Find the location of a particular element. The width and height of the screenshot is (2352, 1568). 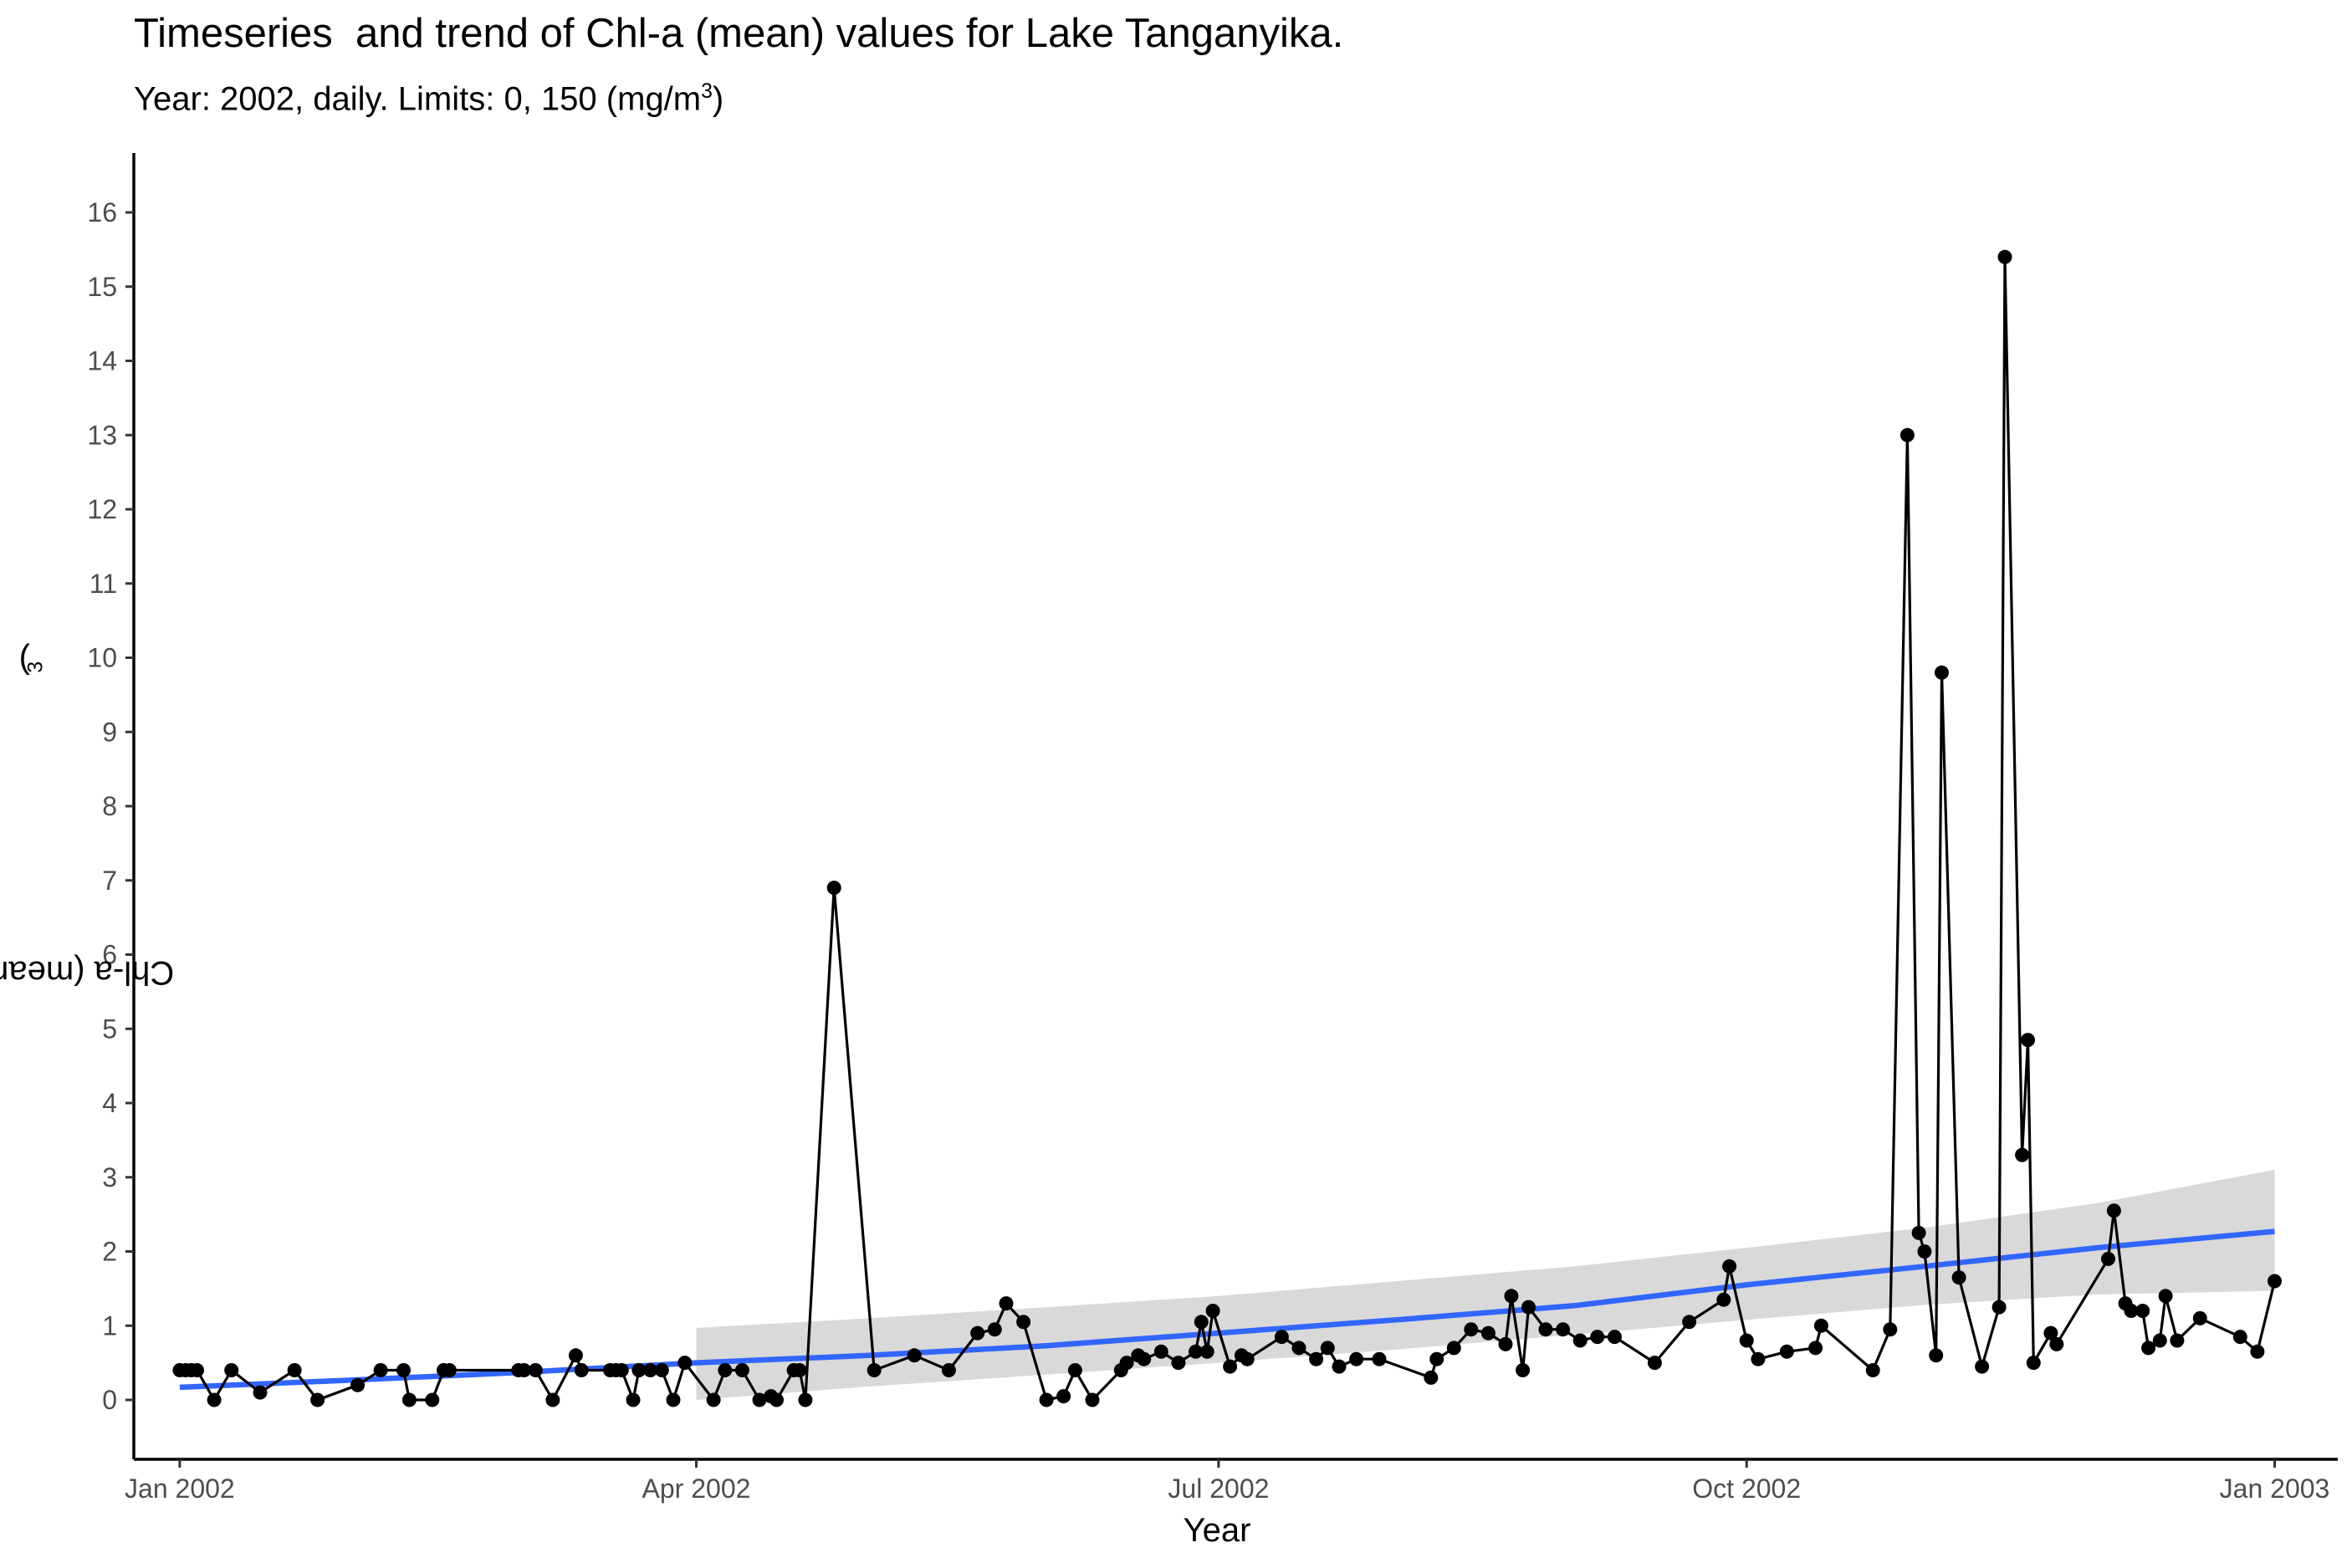

y-tick-label: 4 is located at coordinates (109, 1103).